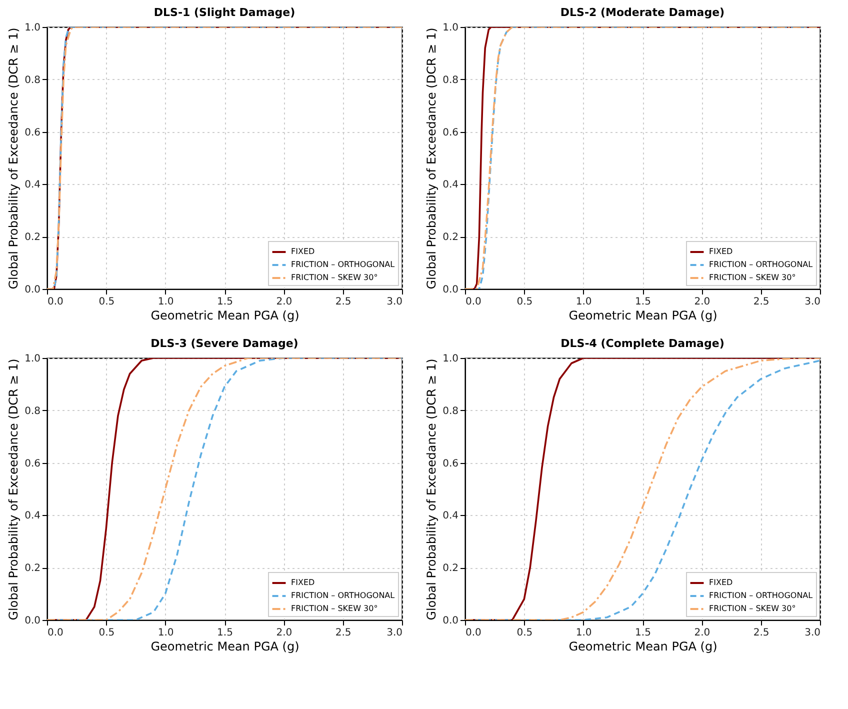  Describe the element at coordinates (225, 12) in the screenshot. I see `chart-title: DLS-1 (Slight Damage)` at that location.